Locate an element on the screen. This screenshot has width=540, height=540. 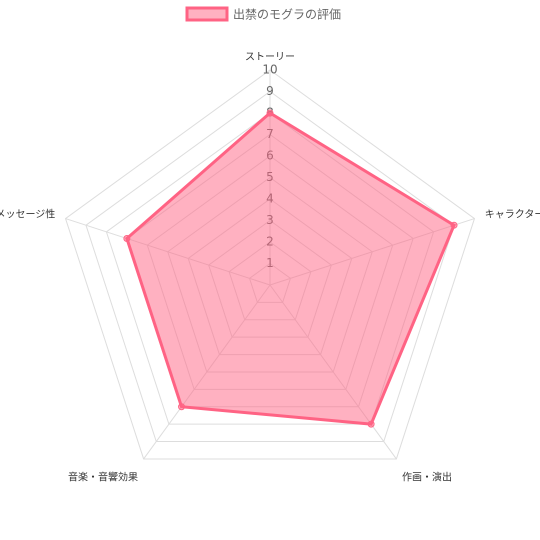
axis-label: メッセージ性 is located at coordinates (27, 214).